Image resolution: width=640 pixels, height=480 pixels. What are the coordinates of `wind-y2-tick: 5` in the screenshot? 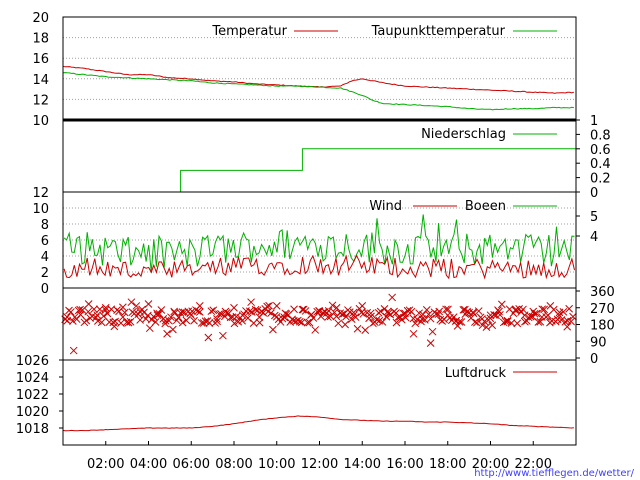 It's located at (594, 217).